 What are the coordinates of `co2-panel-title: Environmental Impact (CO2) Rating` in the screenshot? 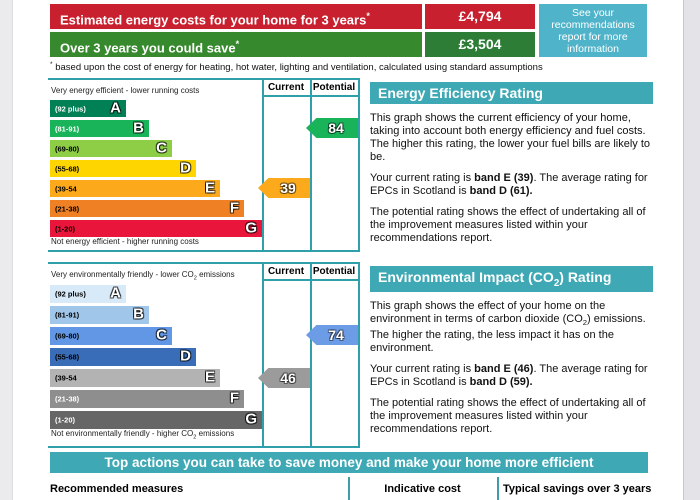 It's located at (511, 279).